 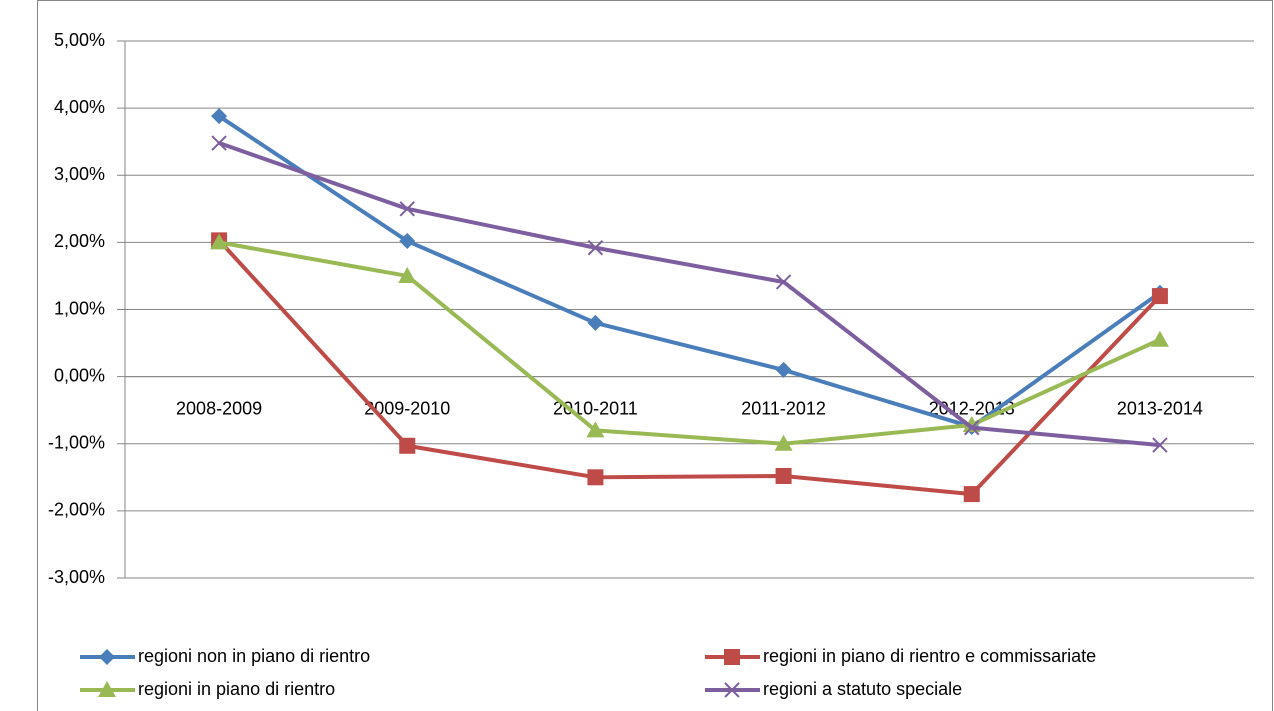 What do you see at coordinates (79, 40) in the screenshot?
I see `y-tick-label: 5,00%` at bounding box center [79, 40].